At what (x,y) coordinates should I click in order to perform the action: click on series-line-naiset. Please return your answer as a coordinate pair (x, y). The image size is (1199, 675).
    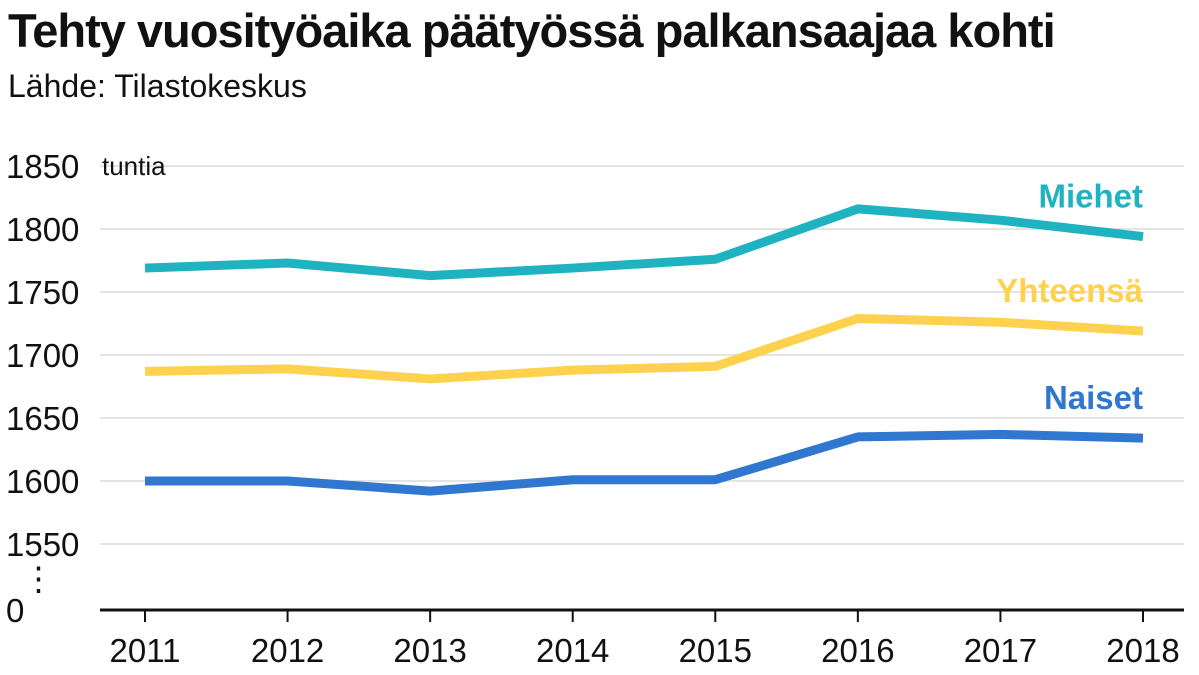
    Looking at the image, I should click on (644, 462).